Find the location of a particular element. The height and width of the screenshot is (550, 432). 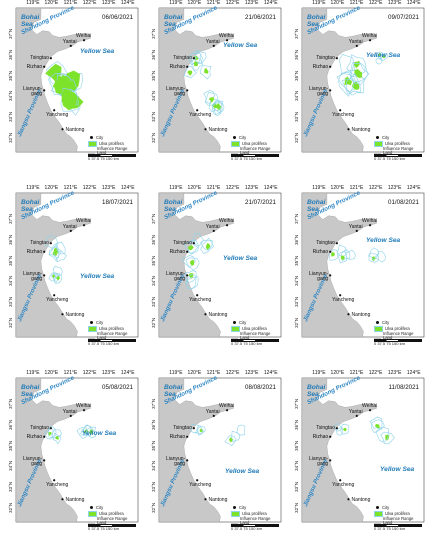

latitude-label: 34°N is located at coordinates (153, 281).